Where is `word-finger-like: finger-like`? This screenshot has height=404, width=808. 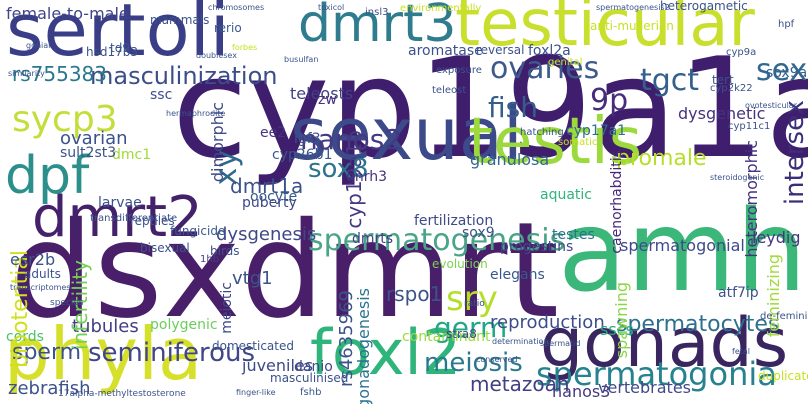 word-finger-like: finger-like is located at coordinates (256, 392).